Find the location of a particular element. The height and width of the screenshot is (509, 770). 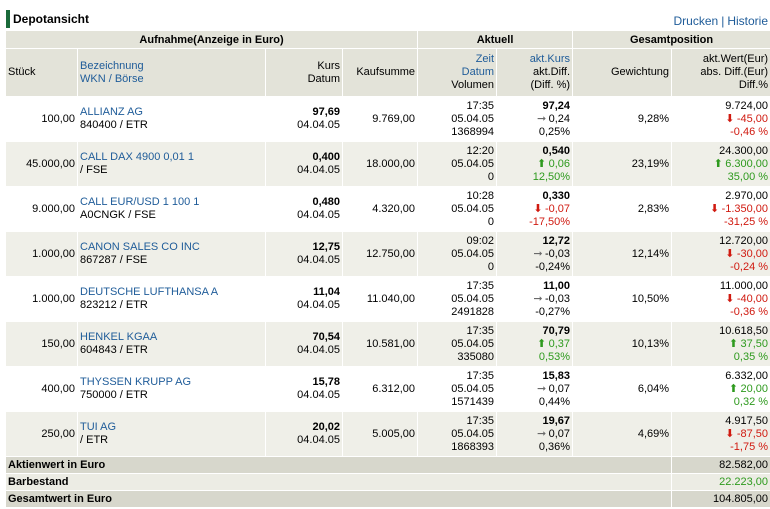

name-cell: CALL DAX 4900 0,01 1/ FSE is located at coordinates (171, 164).